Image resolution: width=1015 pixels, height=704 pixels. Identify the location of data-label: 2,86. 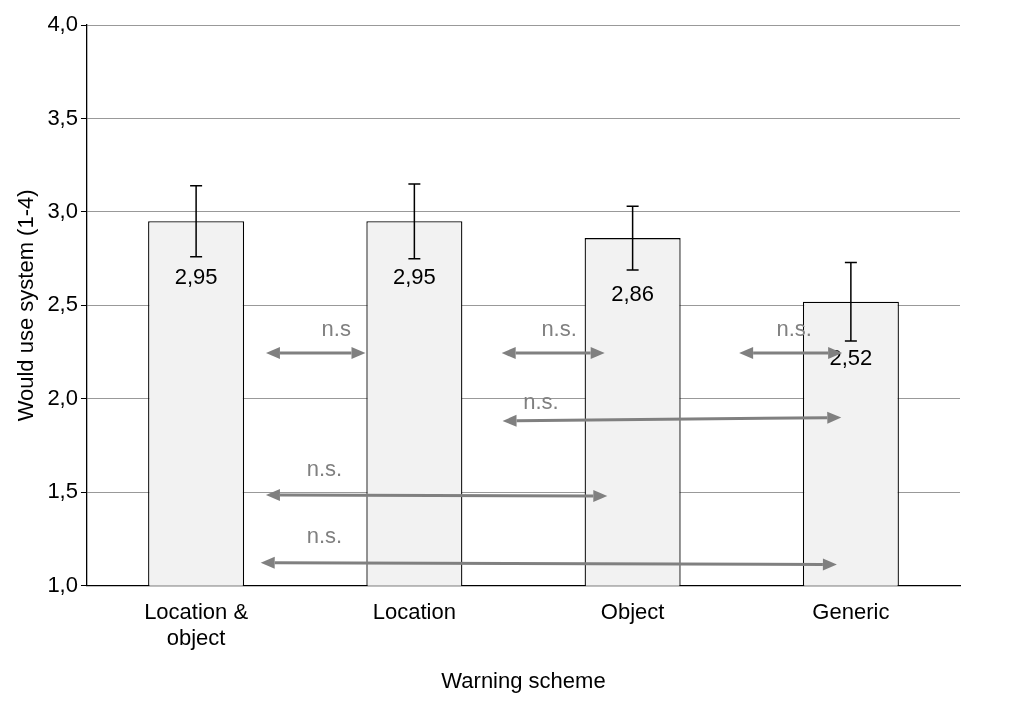
(633, 294).